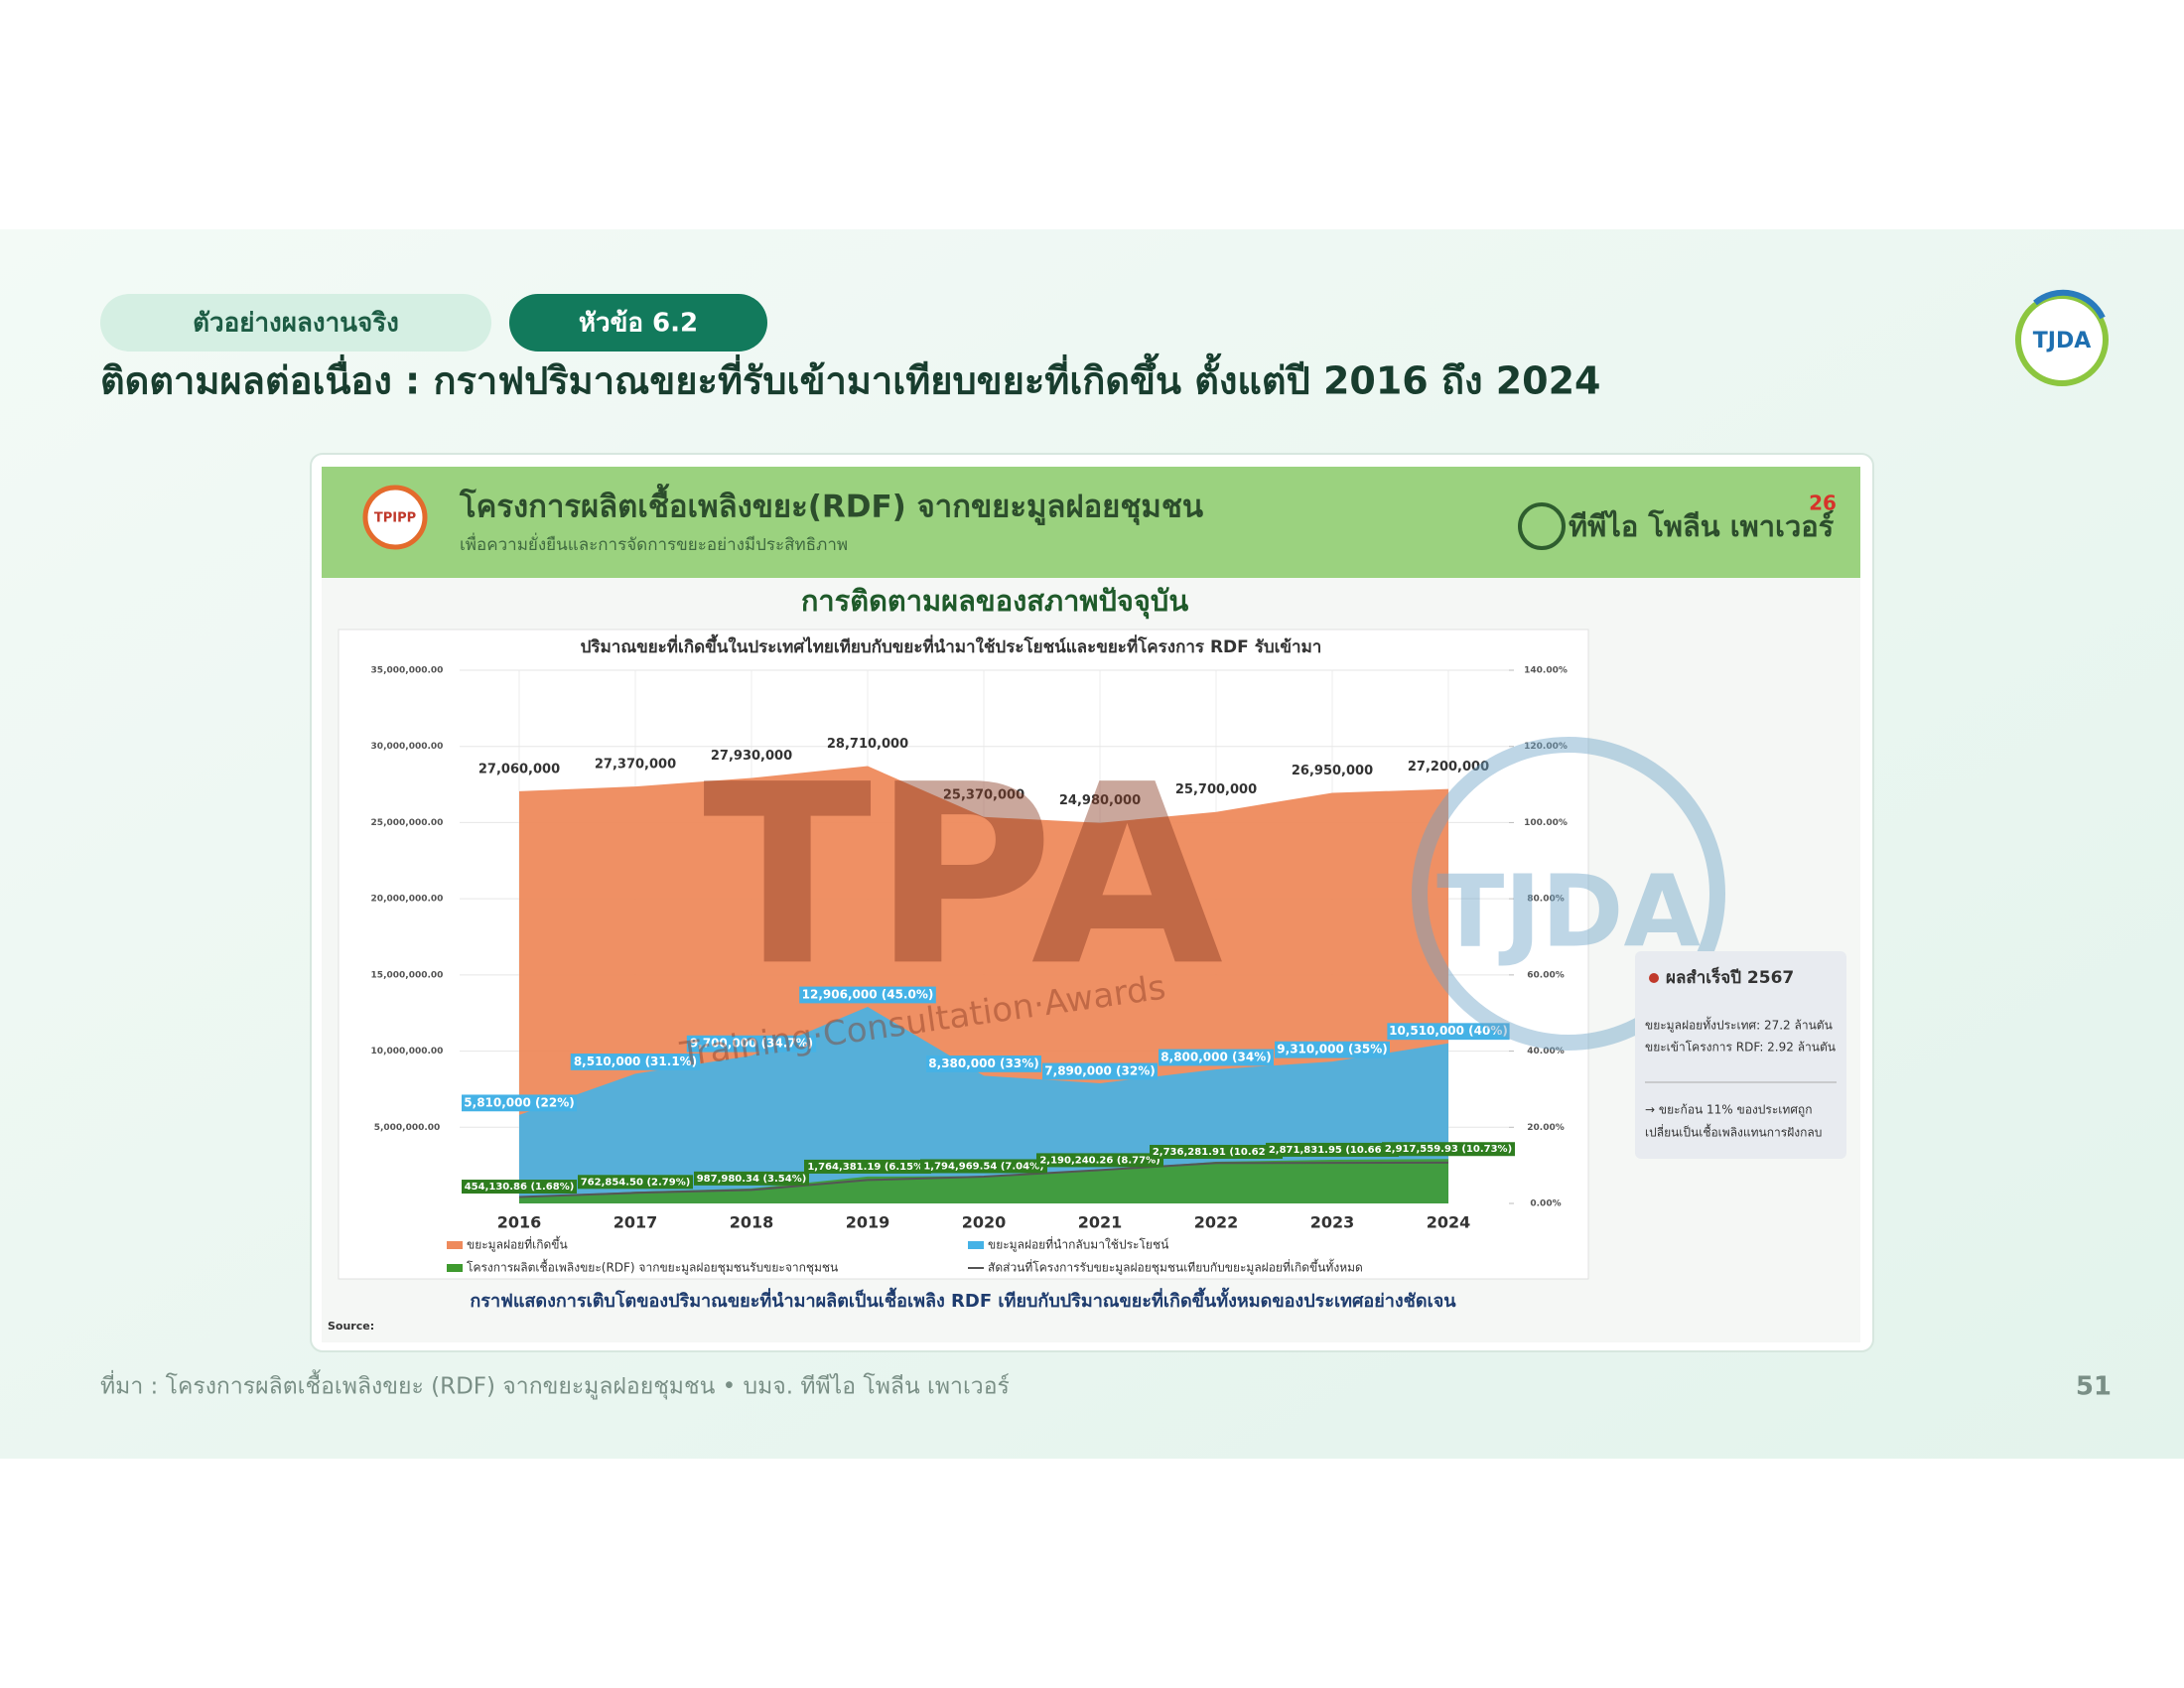 The height and width of the screenshot is (1688, 2184). Describe the element at coordinates (984, 1222) in the screenshot. I see `x-tick-label: 2020` at that location.